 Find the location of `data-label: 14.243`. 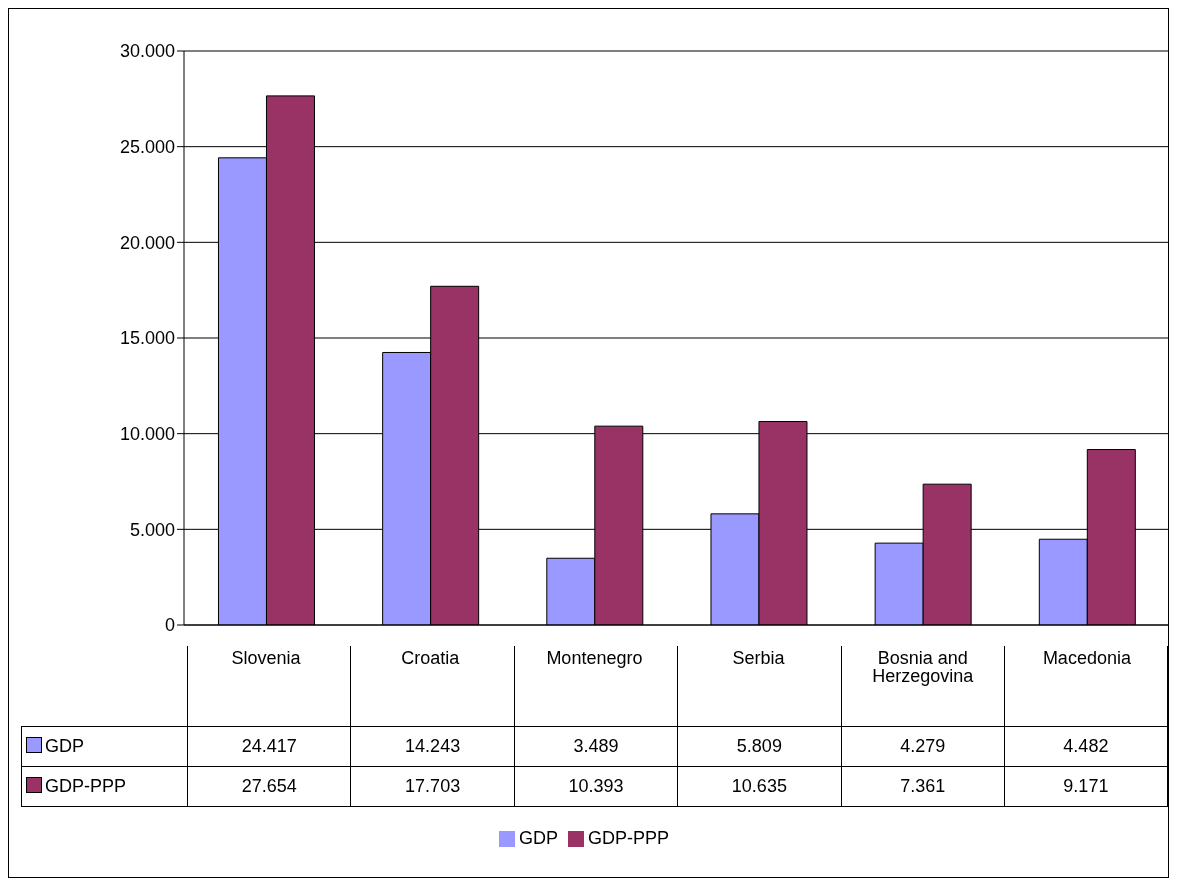

data-label: 14.243 is located at coordinates (432, 746).